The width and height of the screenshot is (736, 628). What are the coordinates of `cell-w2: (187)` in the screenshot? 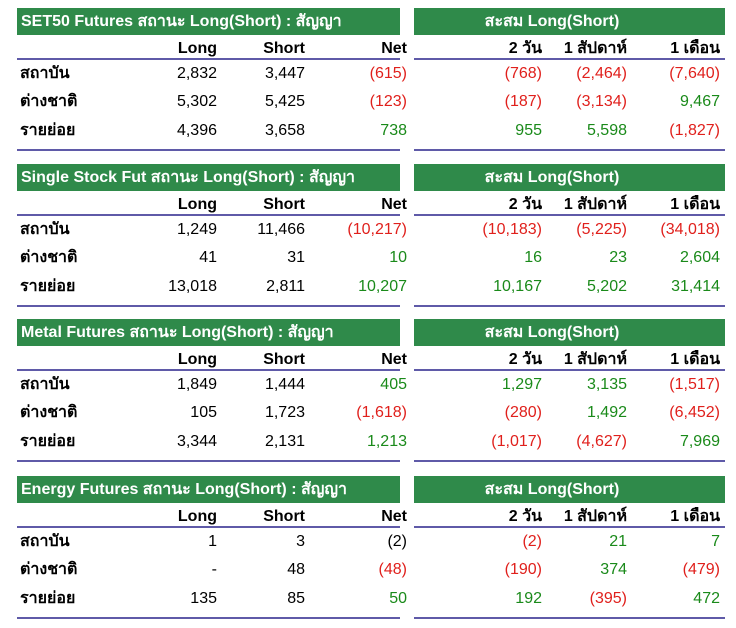 It's located at (523, 101).